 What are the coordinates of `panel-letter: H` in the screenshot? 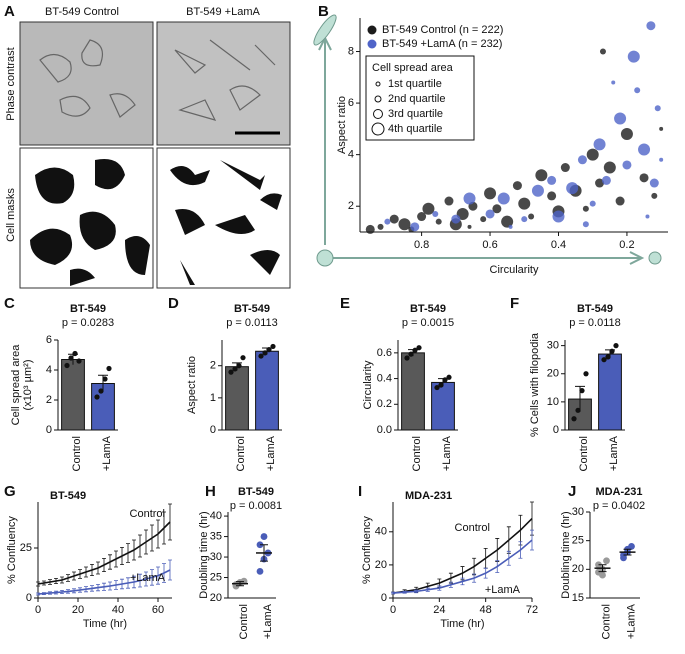 It's located at (210, 491).